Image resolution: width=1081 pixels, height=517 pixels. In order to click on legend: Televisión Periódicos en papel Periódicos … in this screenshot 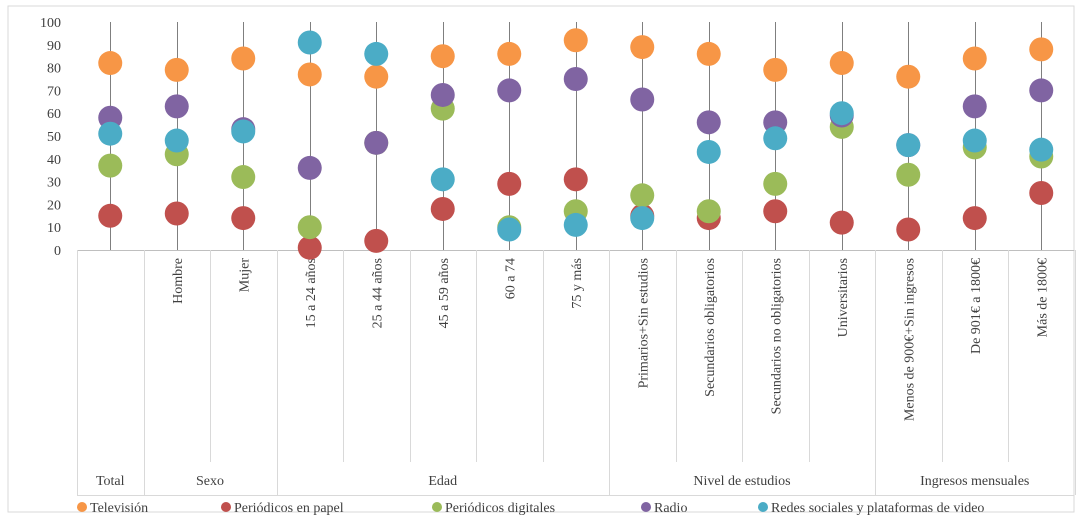, I will do `click(530, 508)`.